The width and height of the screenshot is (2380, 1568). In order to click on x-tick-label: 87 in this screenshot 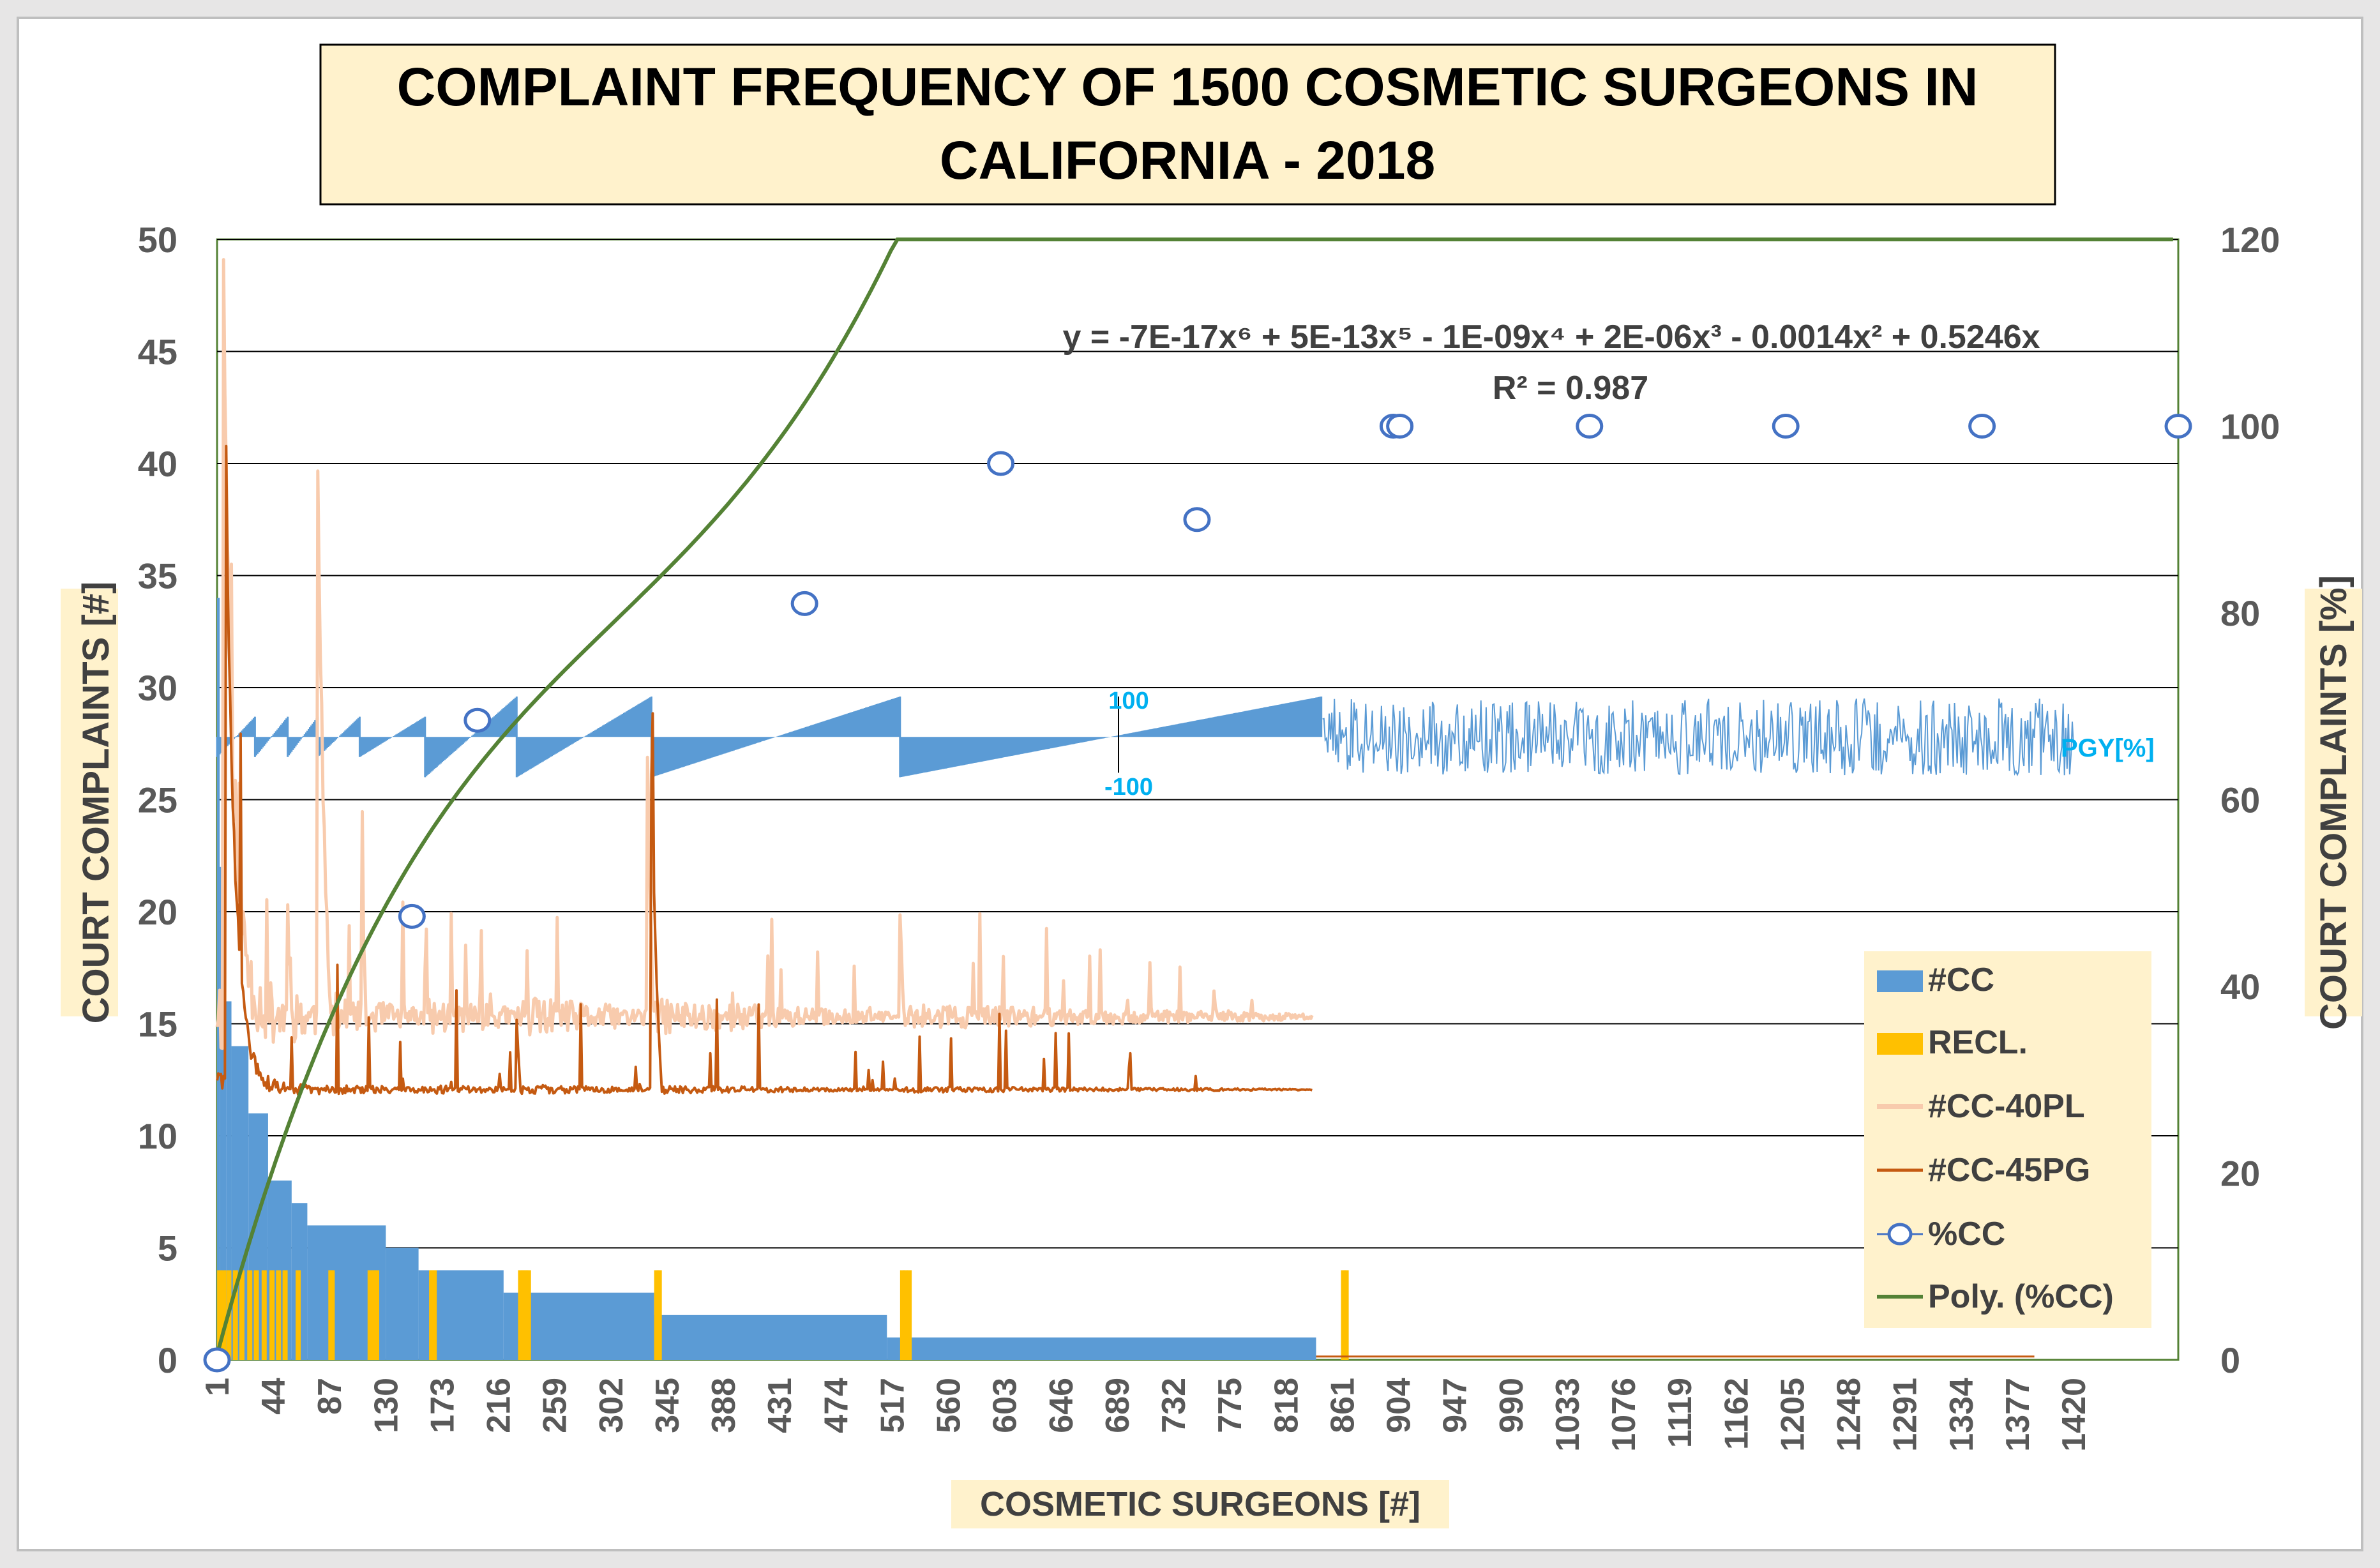, I will do `click(330, 1396)`.